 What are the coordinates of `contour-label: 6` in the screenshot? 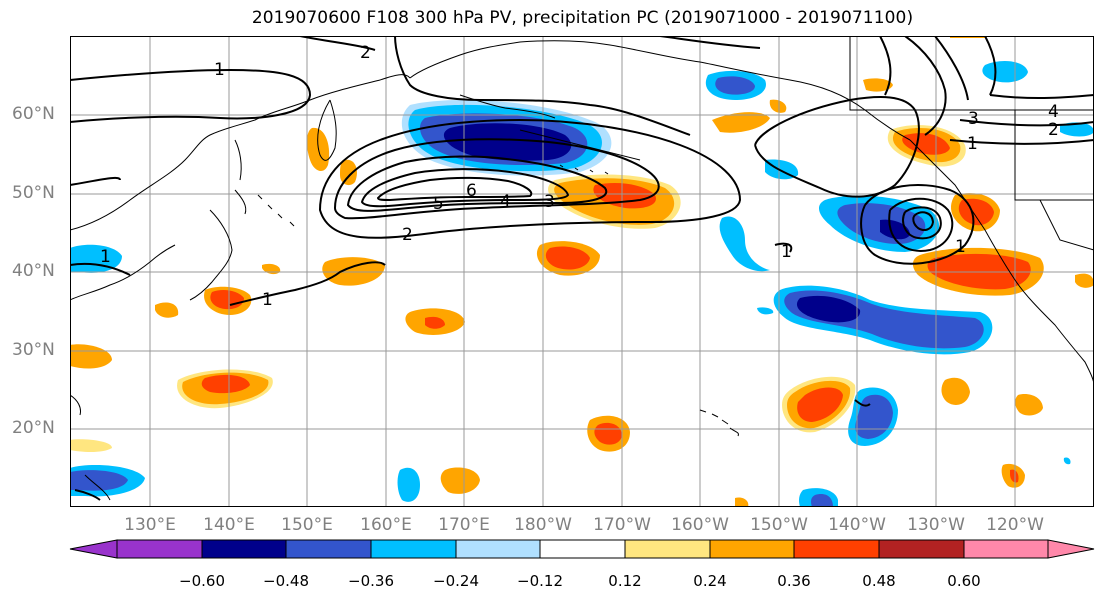 It's located at (471, 191).